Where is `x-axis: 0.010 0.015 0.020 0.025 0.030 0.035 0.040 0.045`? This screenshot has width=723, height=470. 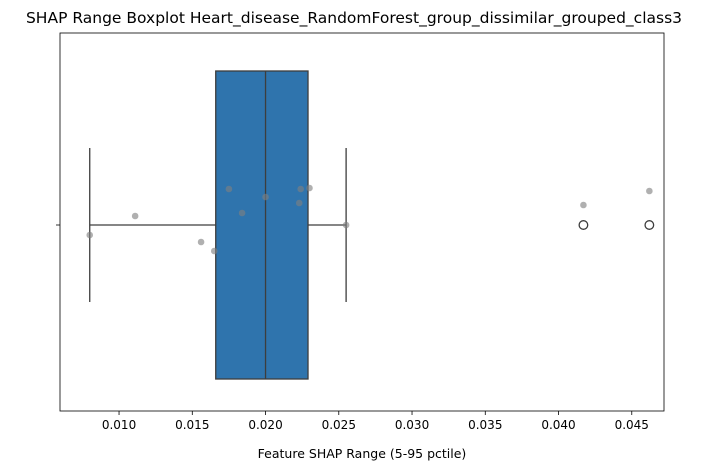
x-axis: 0.010 0.015 0.020 0.025 0.030 0.035 0.040 0.045 is located at coordinates (375, 421).